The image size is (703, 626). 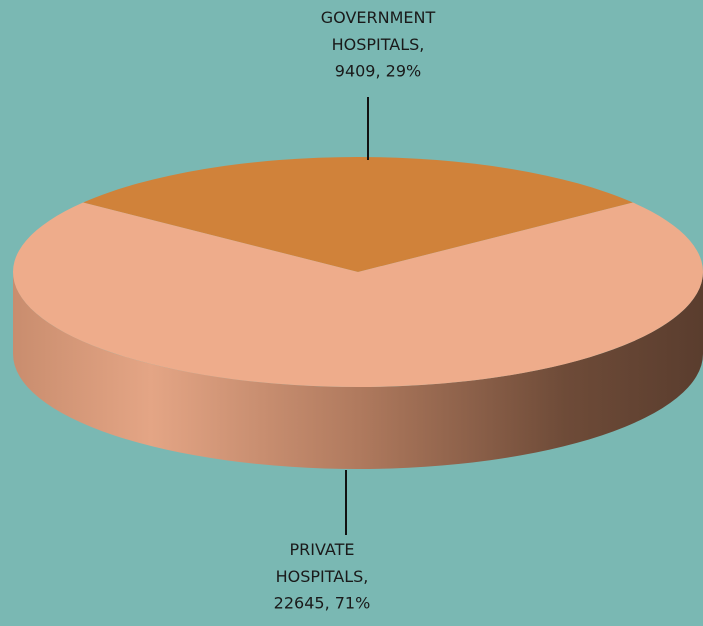 I want to click on pie-slice, so click(x=358, y=214).